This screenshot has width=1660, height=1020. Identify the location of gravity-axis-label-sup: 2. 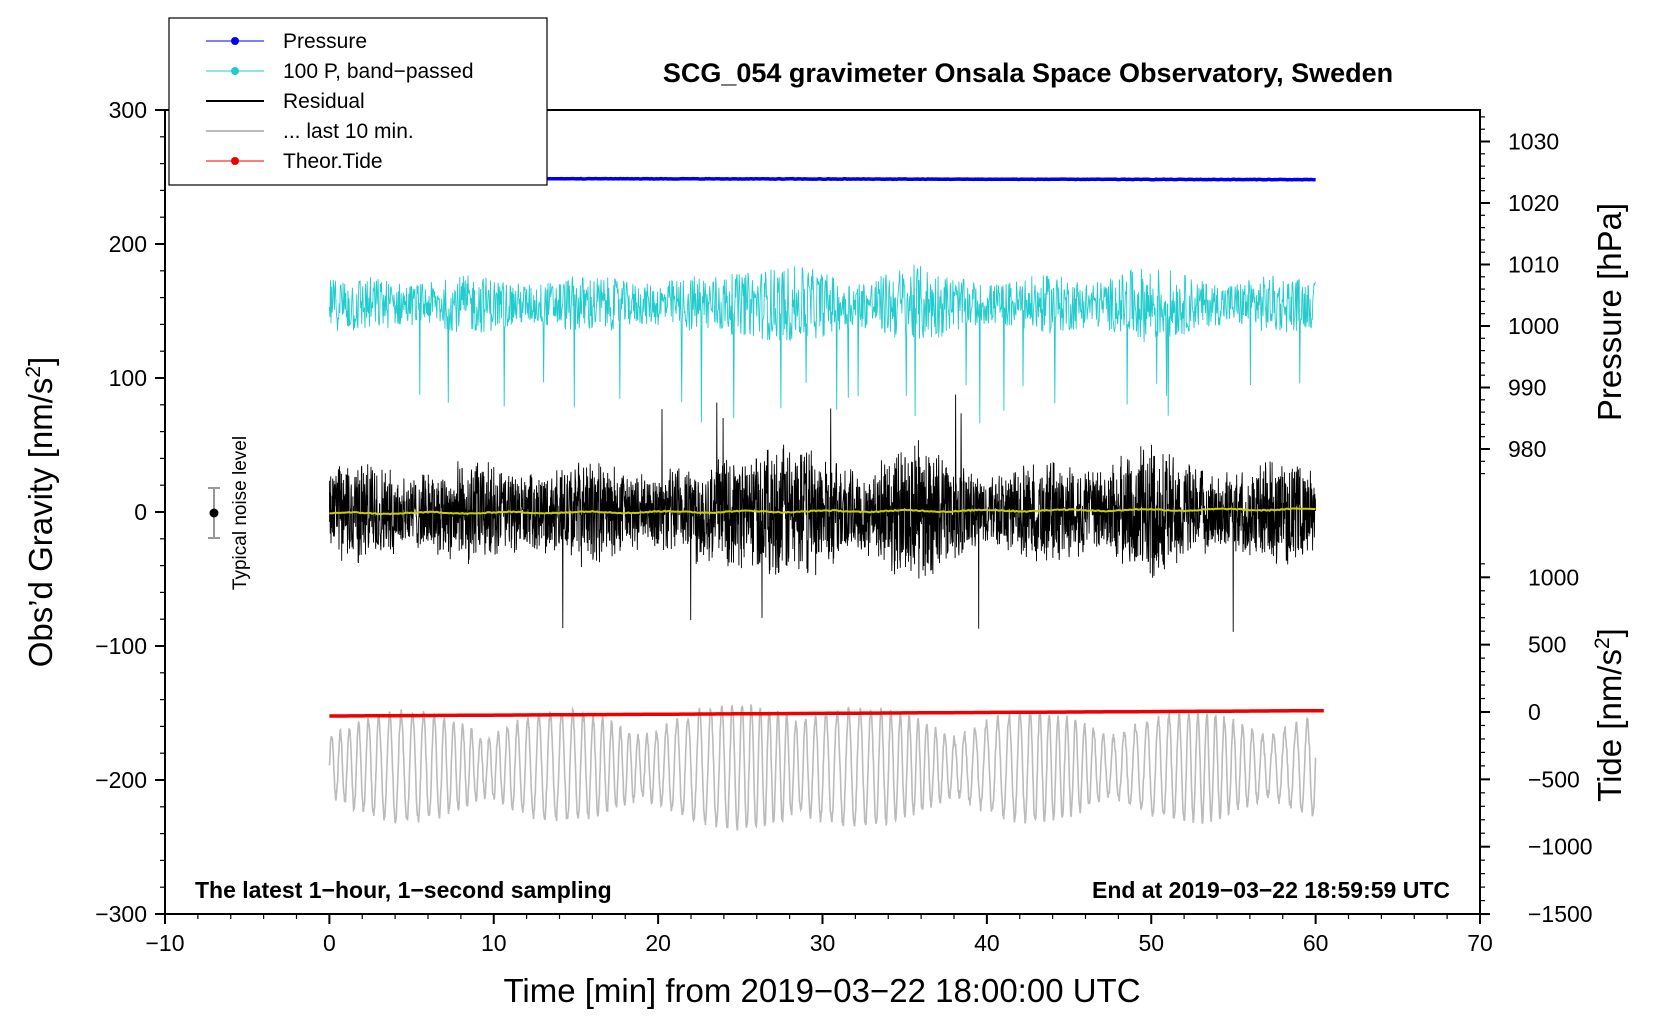
(33, 372).